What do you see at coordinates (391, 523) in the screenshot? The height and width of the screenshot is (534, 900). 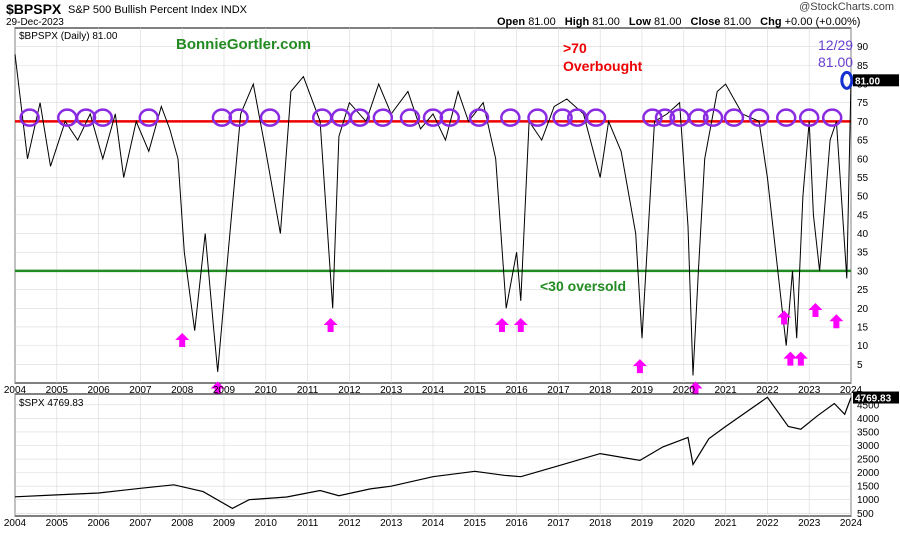 I see `spx-x-tick-label: 2013` at bounding box center [391, 523].